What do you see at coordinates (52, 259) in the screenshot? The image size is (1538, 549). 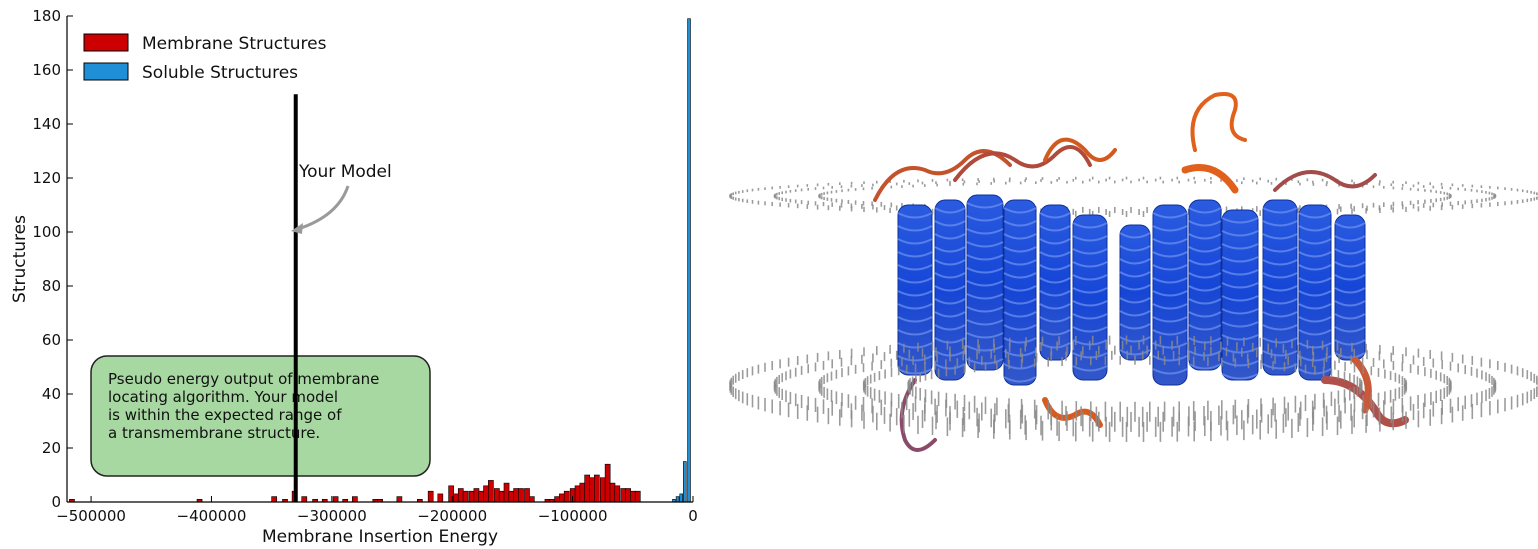 I see `y-ticks: 0 20 40 60 80 100 120 140 160 180` at bounding box center [52, 259].